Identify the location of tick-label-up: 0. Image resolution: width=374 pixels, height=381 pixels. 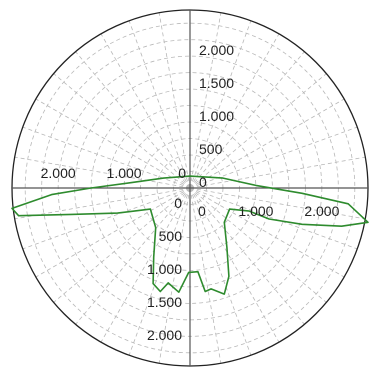
(203, 182).